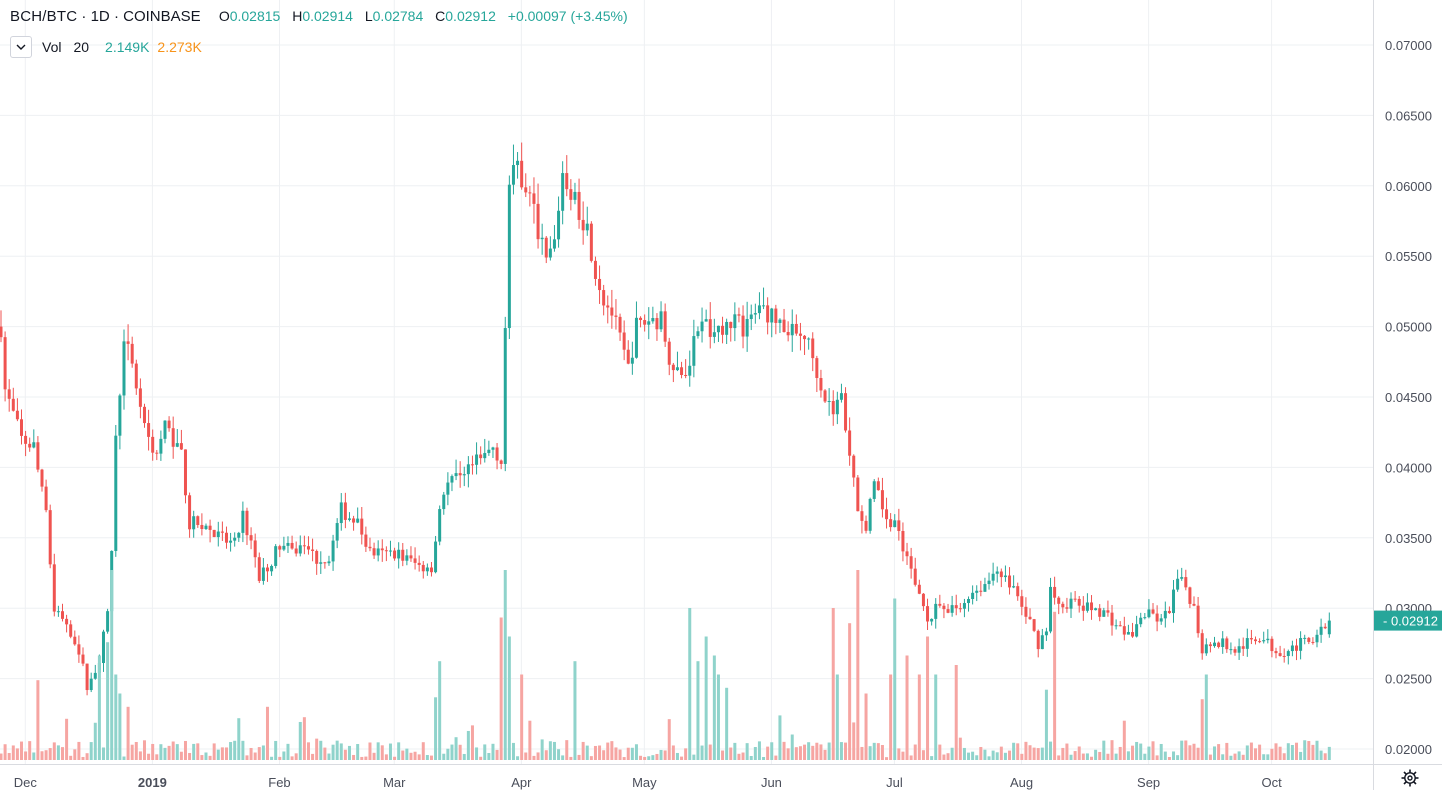  What do you see at coordinates (21, 47) in the screenshot?
I see `collapse-legend-button` at bounding box center [21, 47].